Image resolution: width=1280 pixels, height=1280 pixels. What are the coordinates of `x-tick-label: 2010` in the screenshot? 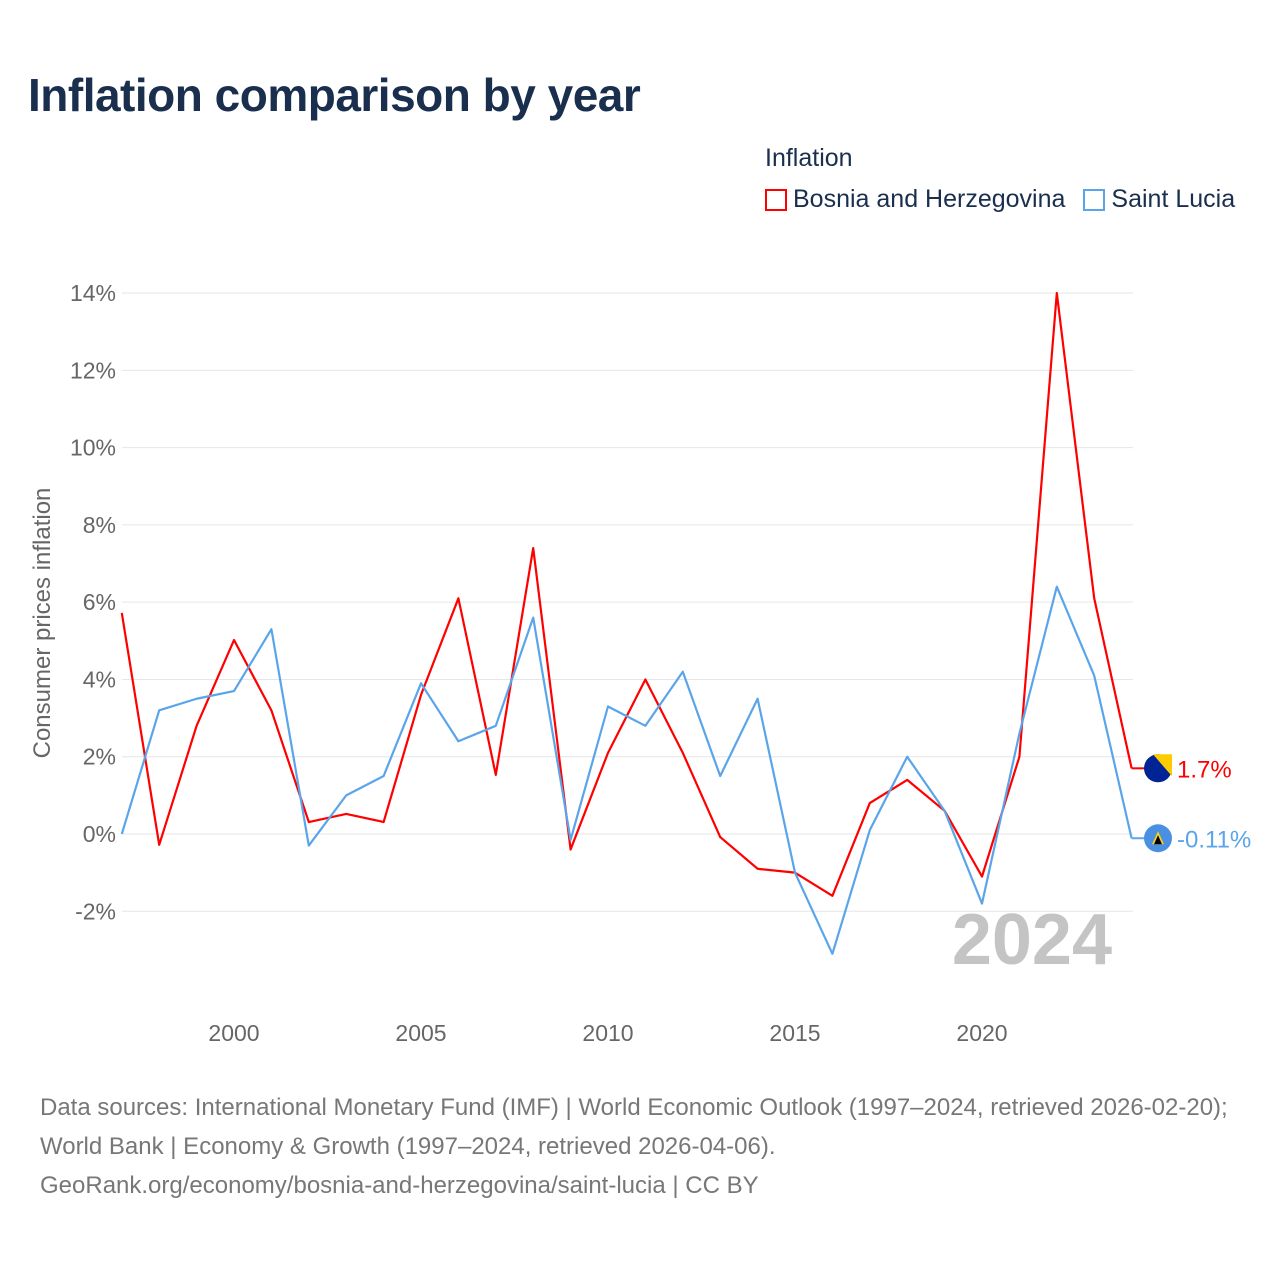 It's located at (607, 1033).